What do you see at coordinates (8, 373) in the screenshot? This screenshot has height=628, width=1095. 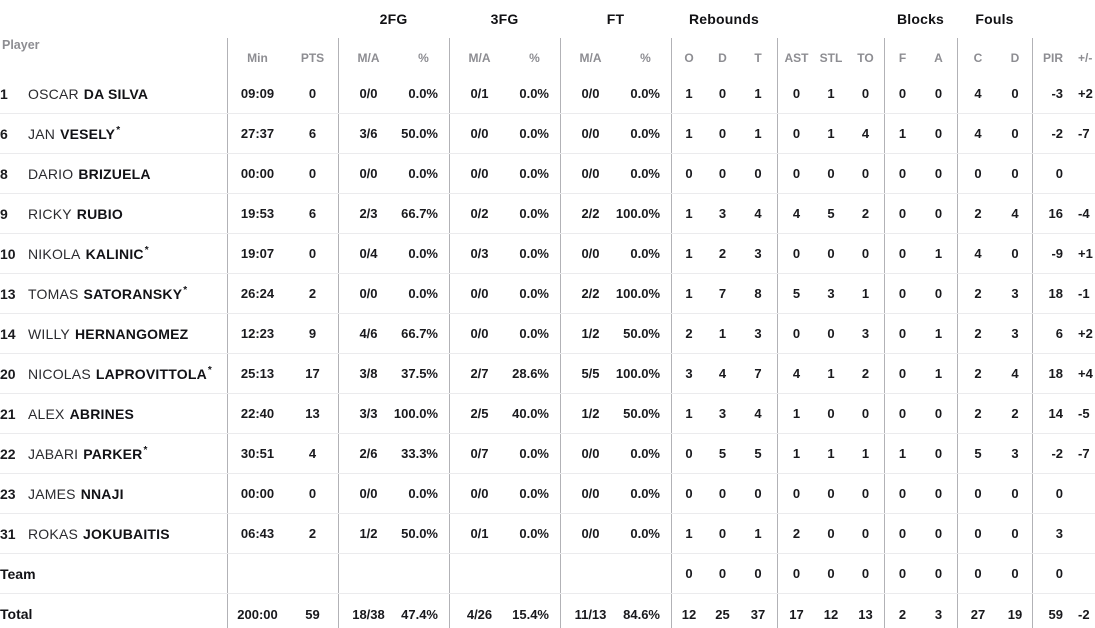 I see `jersey-number: 20` at bounding box center [8, 373].